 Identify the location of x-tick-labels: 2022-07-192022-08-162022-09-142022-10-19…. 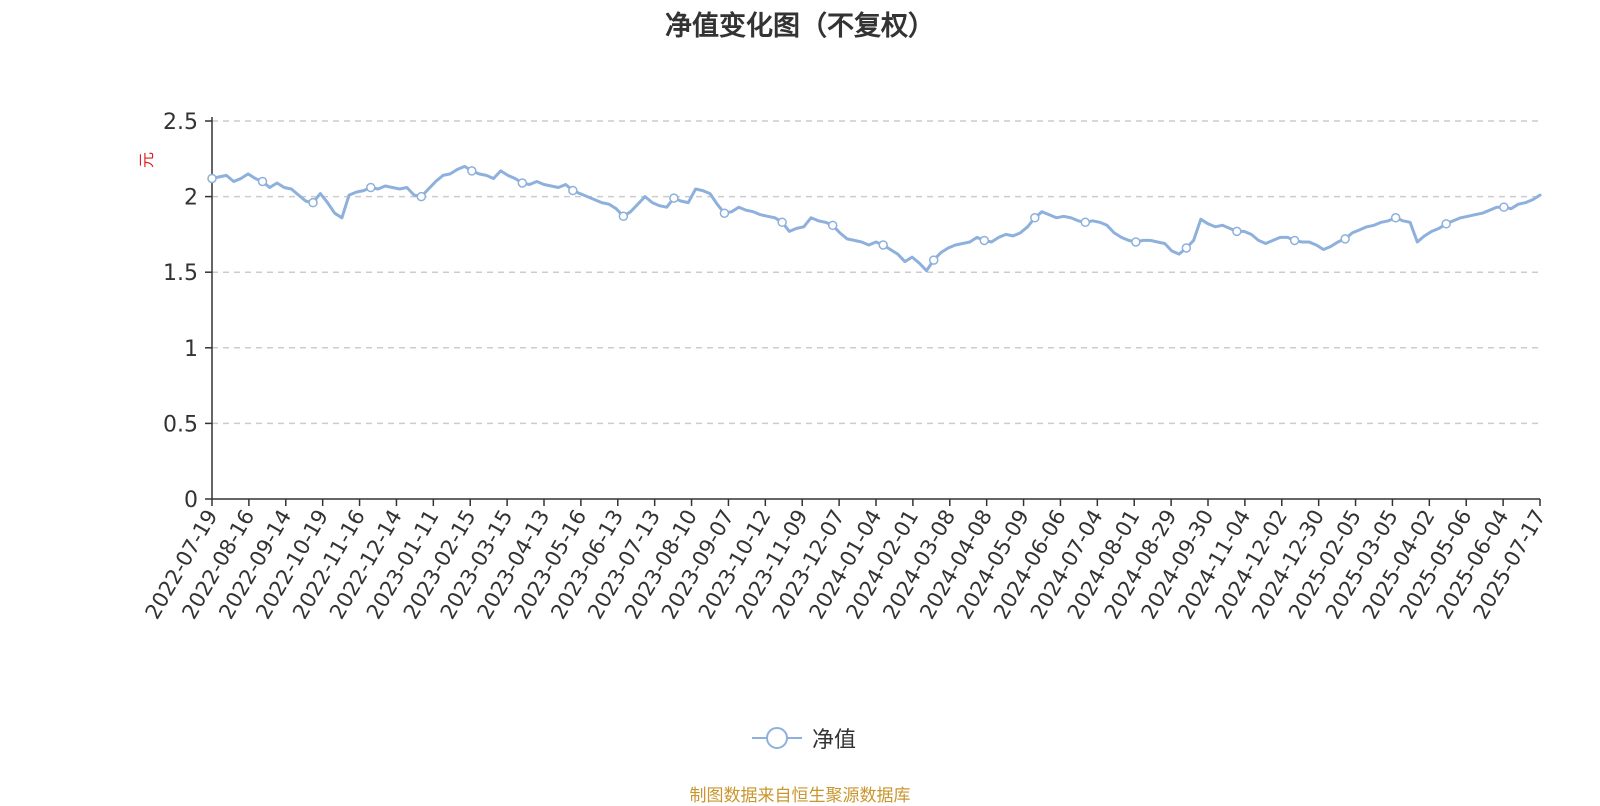
(846, 565).